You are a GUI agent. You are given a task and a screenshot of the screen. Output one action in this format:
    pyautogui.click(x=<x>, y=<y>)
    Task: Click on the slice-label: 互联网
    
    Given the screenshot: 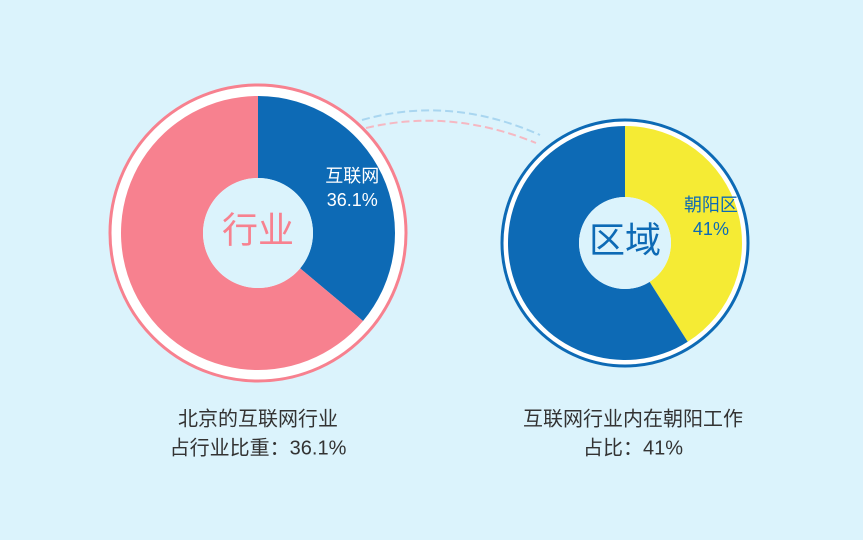 What is the action you would take?
    pyautogui.click(x=352, y=176)
    